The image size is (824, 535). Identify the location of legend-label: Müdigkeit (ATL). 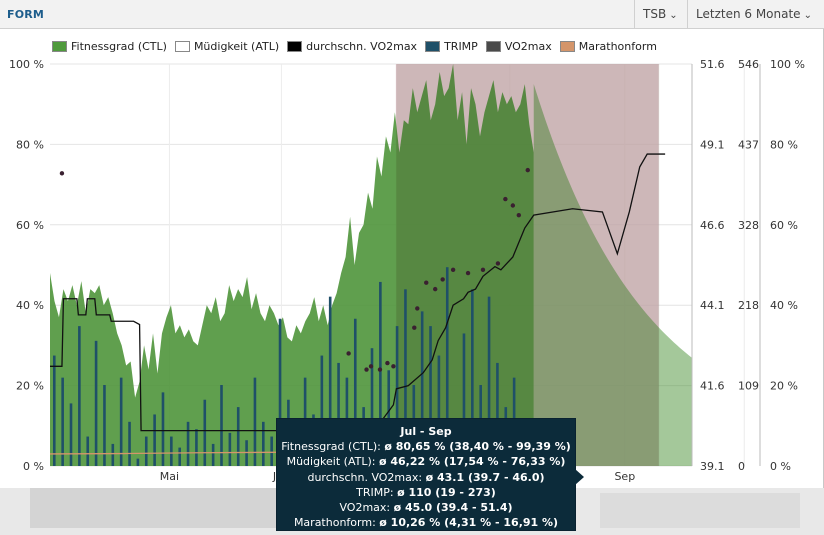
(236, 46).